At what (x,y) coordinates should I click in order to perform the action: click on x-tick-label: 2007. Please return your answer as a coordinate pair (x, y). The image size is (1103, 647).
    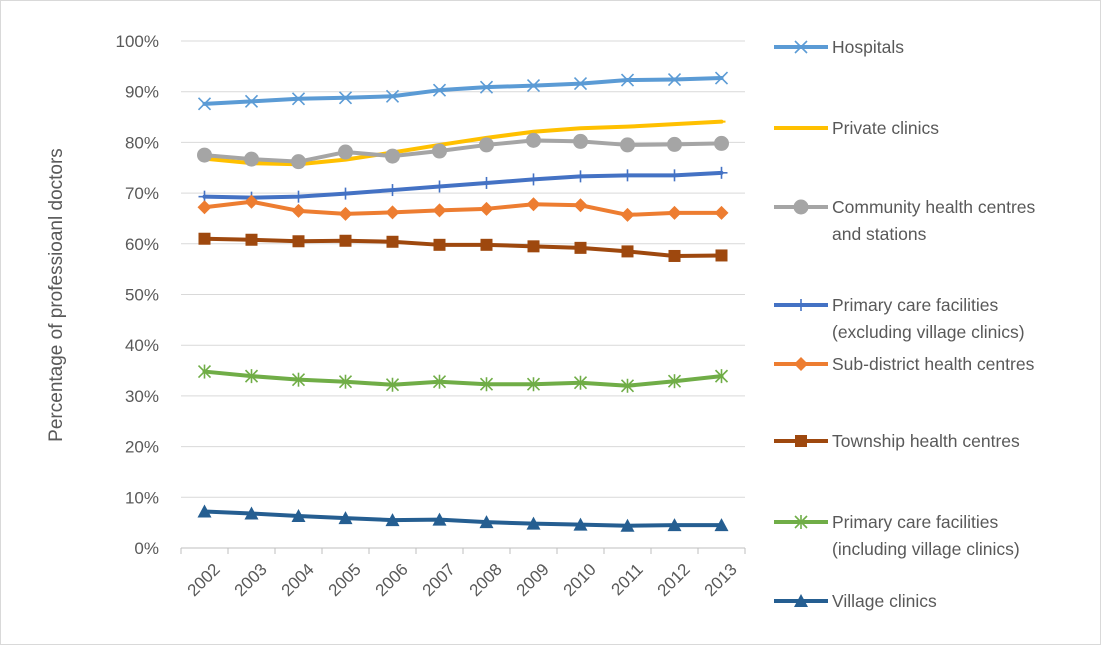
    Looking at the image, I should click on (439, 580).